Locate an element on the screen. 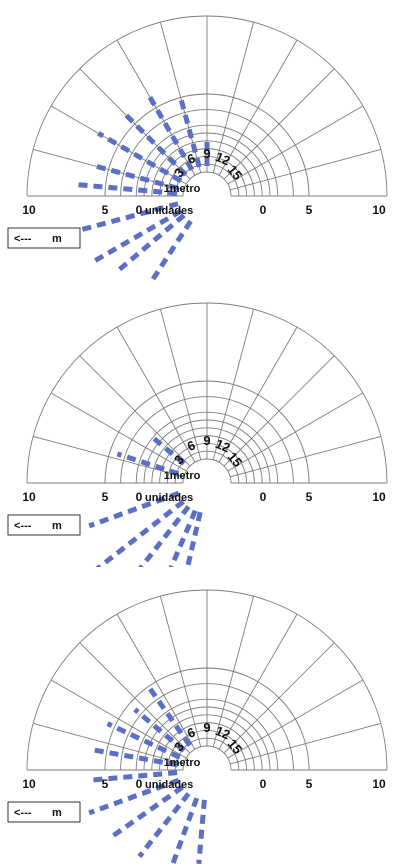  direction-label: 3 is located at coordinates (179, 459).